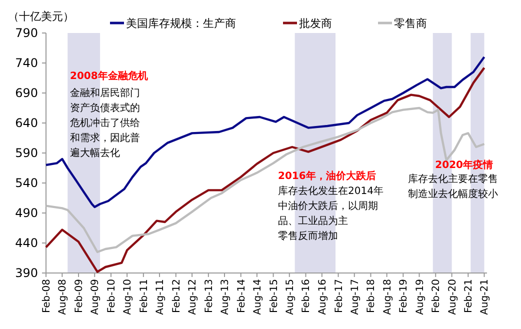  What do you see at coordinates (41, 16) in the screenshot?
I see `y-axis-title: （十亿美元）` at bounding box center [41, 16].